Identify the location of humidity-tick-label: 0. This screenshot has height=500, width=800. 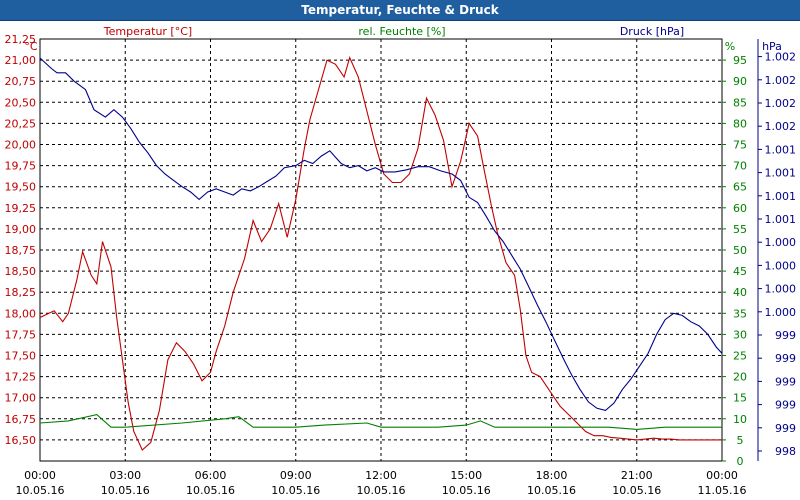
(740, 461).